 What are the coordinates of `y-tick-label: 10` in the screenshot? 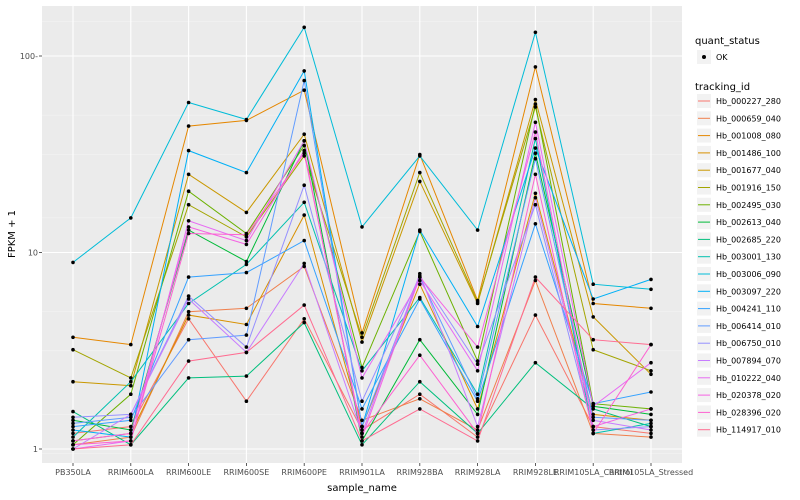 It's located at (33, 253).